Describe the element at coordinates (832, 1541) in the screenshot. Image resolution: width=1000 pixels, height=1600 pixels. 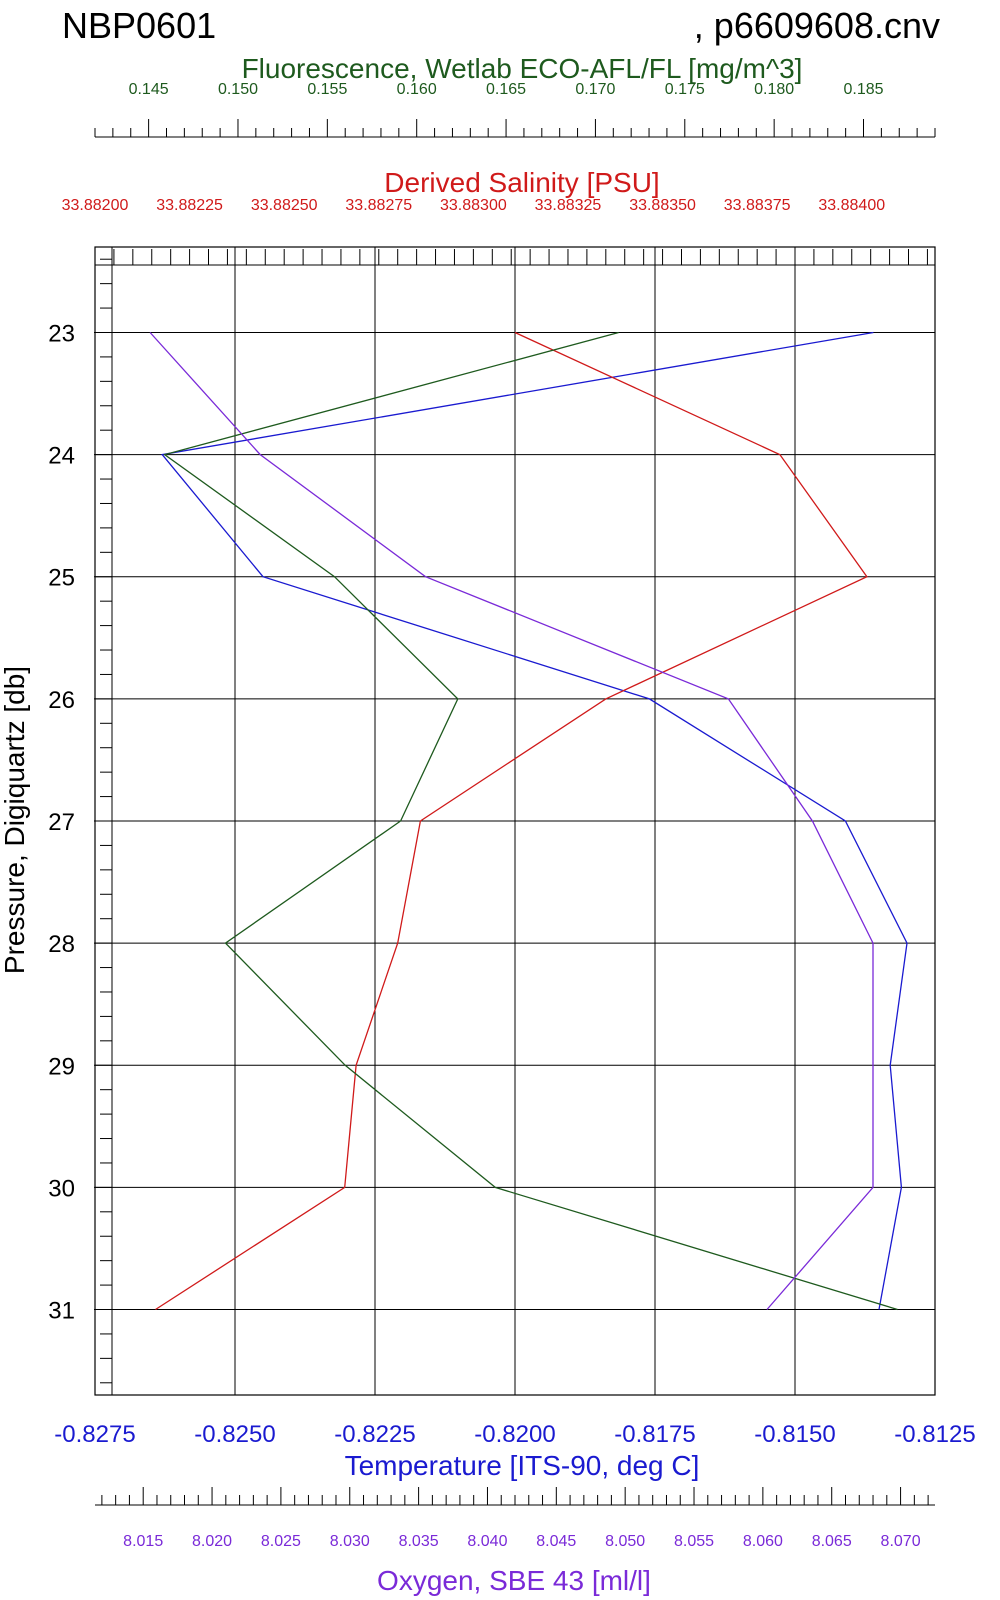
I see `axis-tick-label: 8.065` at that location.